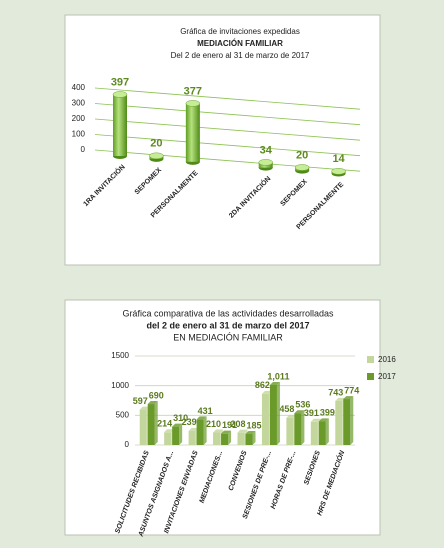  What do you see at coordinates (120, 355) in the screenshot?
I see `y-tick-label: 1500` at bounding box center [120, 355].